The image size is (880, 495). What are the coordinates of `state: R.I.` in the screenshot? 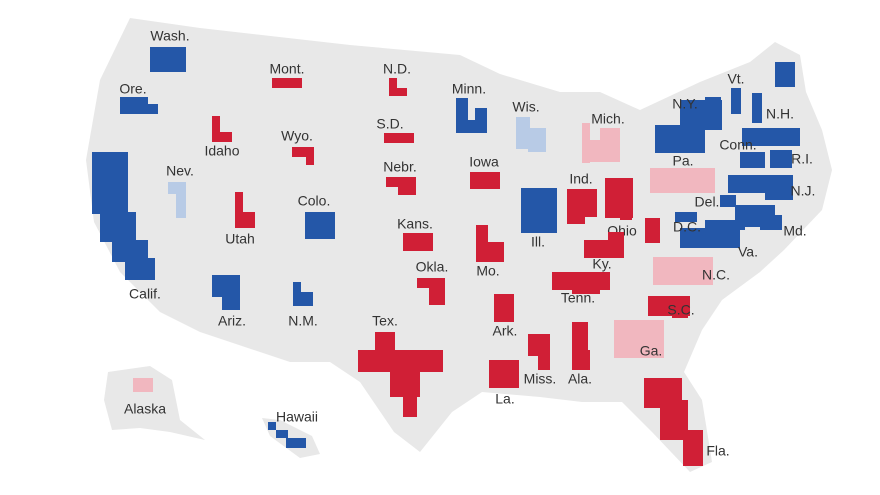 It's located at (791, 159).